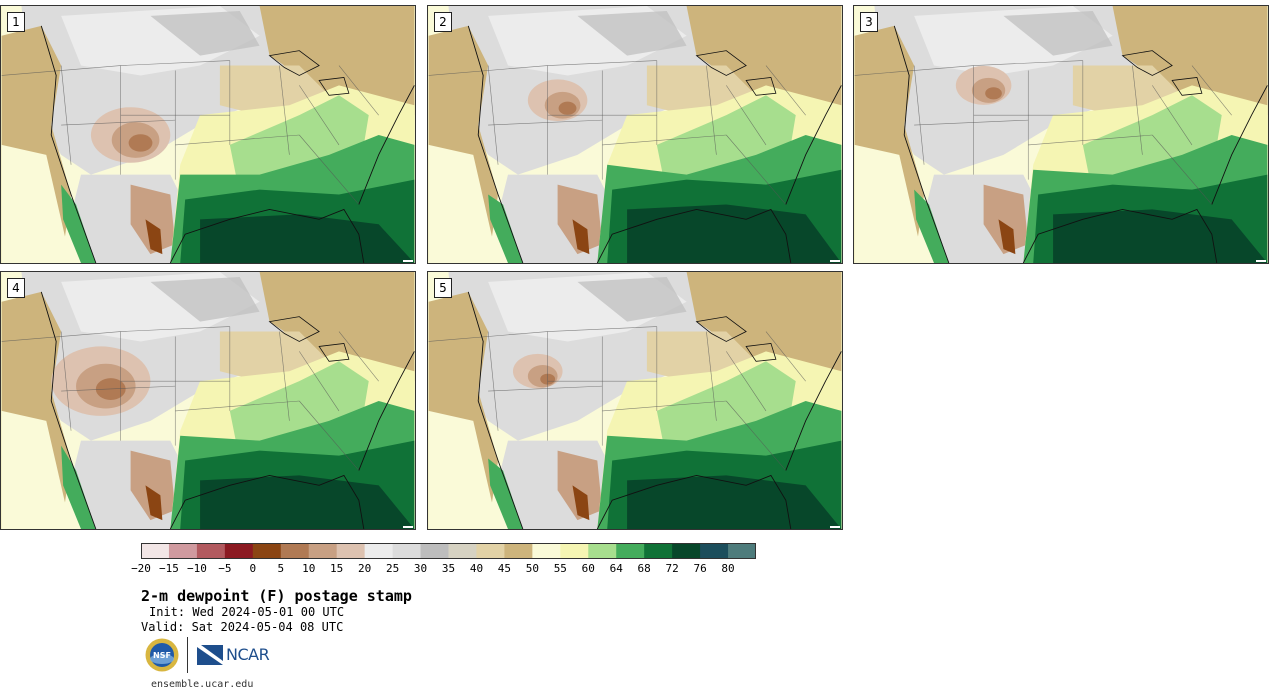  I want to click on valid-time: Valid: Sat 2024-05-04 08 UTC, so click(242, 627).